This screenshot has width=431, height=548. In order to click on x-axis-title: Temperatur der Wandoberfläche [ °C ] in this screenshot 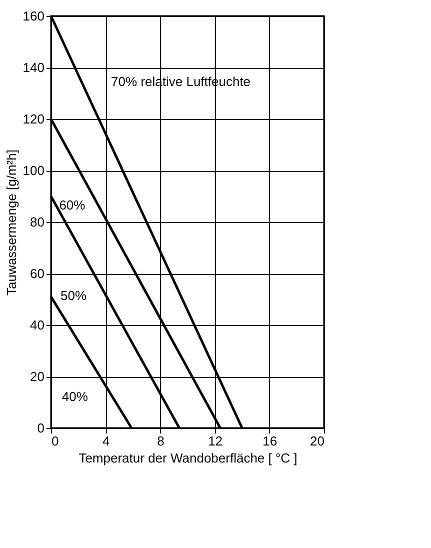, I will do `click(188, 458)`.